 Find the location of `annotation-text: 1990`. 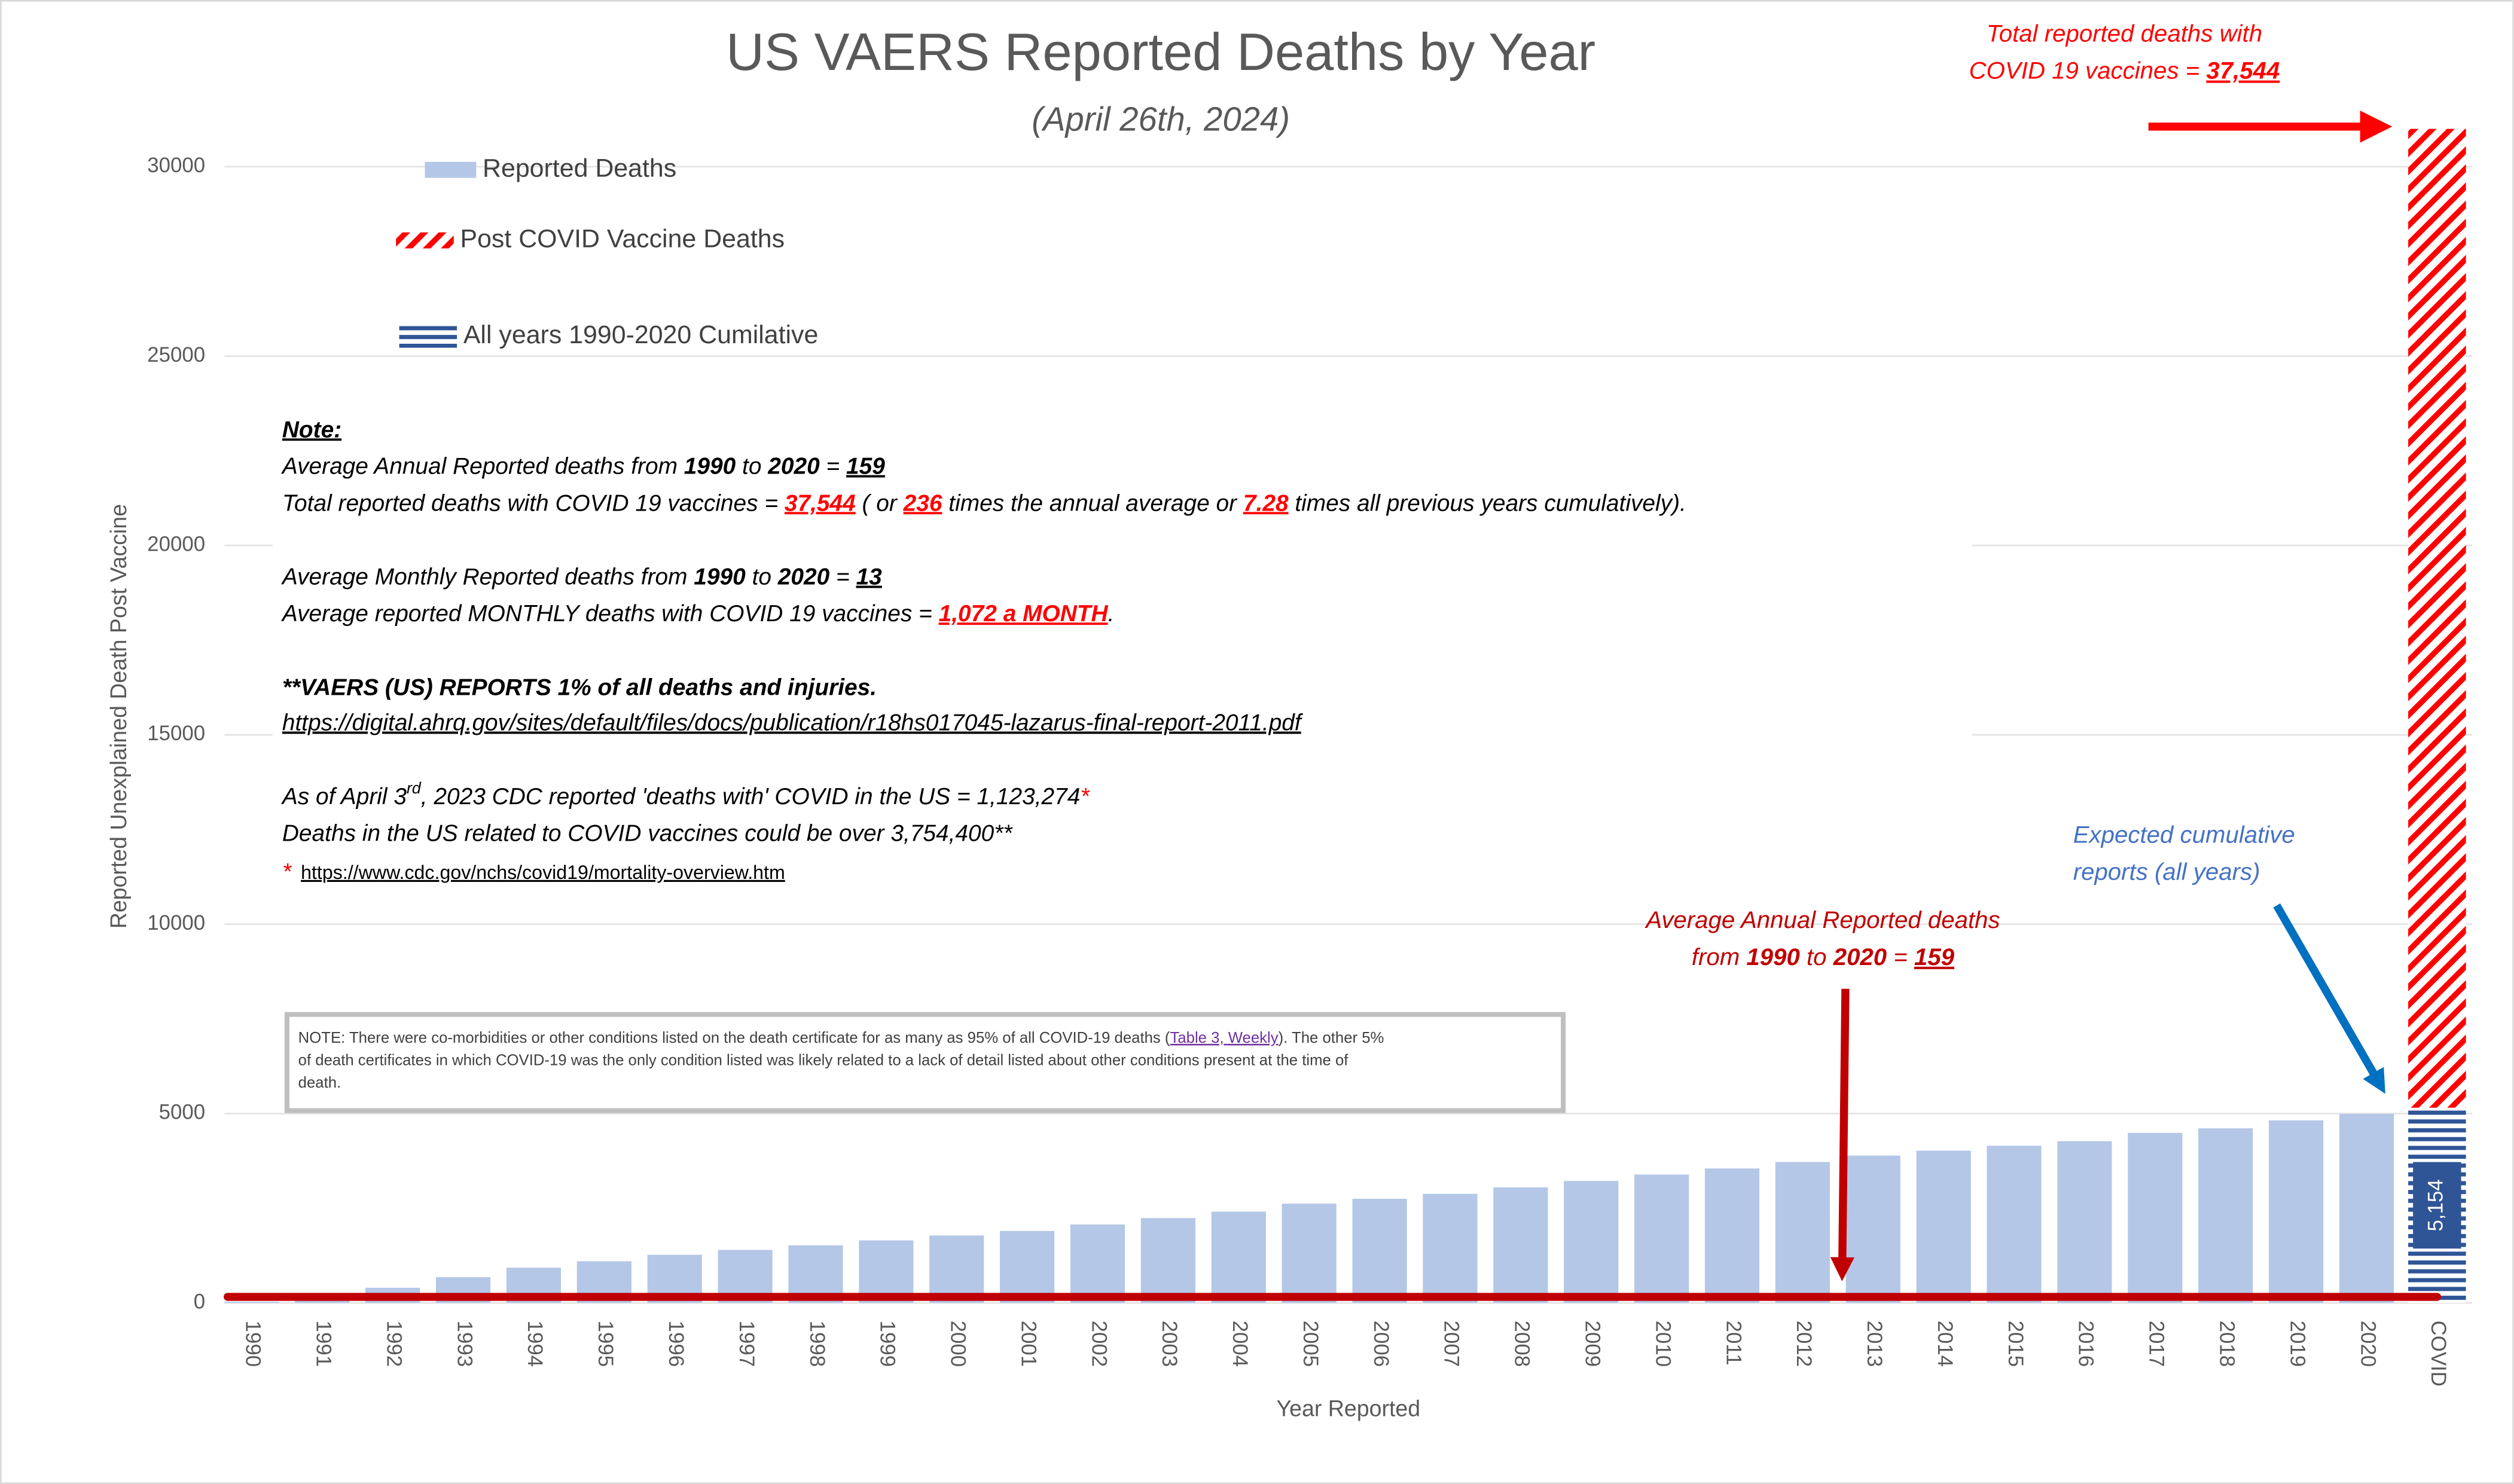

annotation-text: 1990 is located at coordinates (1772, 956).